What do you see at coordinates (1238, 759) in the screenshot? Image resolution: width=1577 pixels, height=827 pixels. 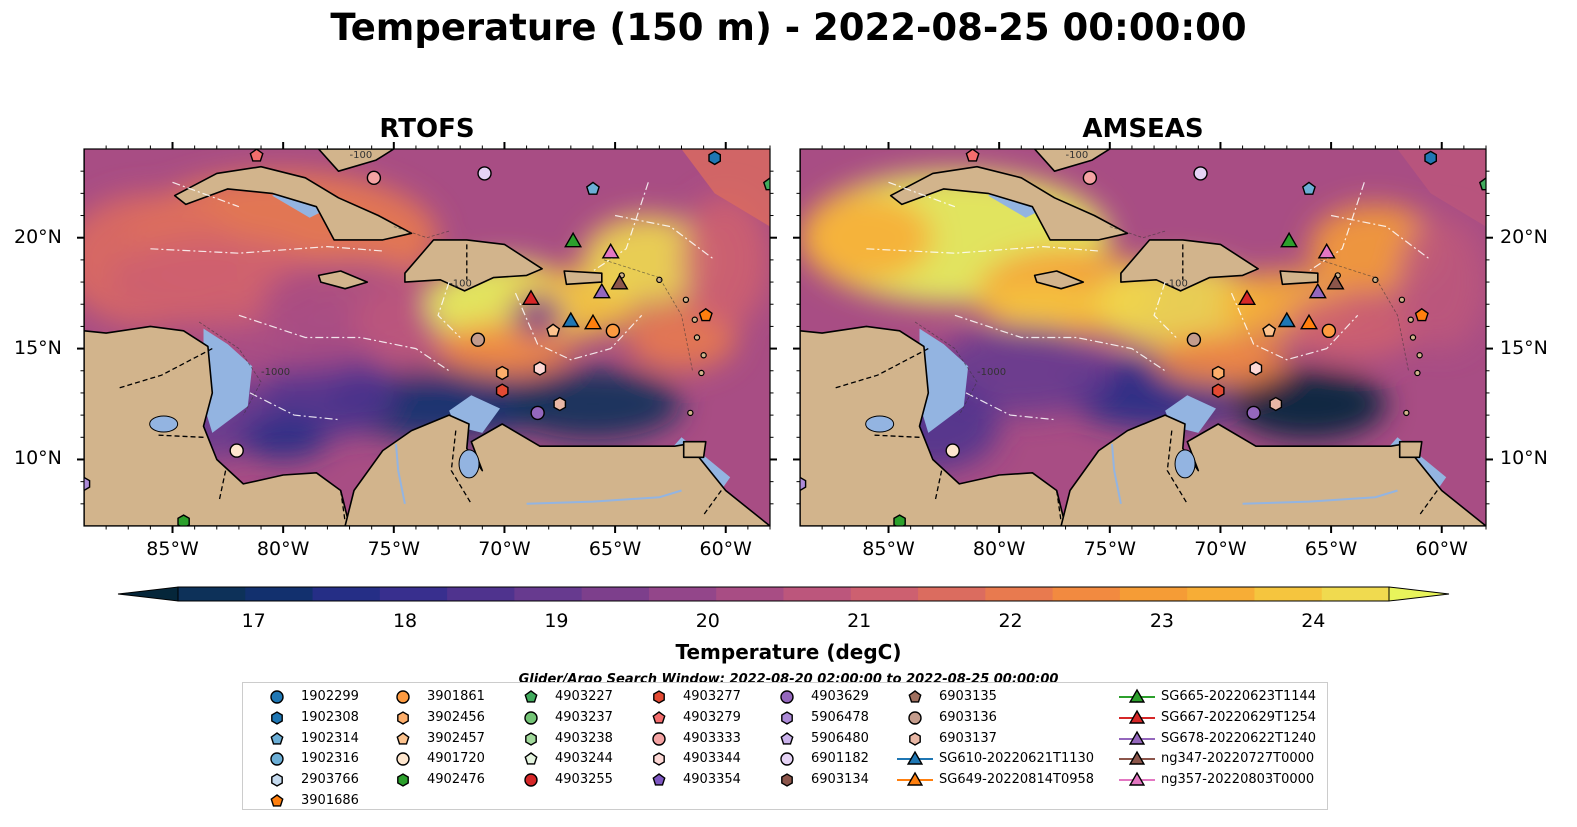 I see `legend-label: ng347-20220727T0000` at bounding box center [1238, 759].